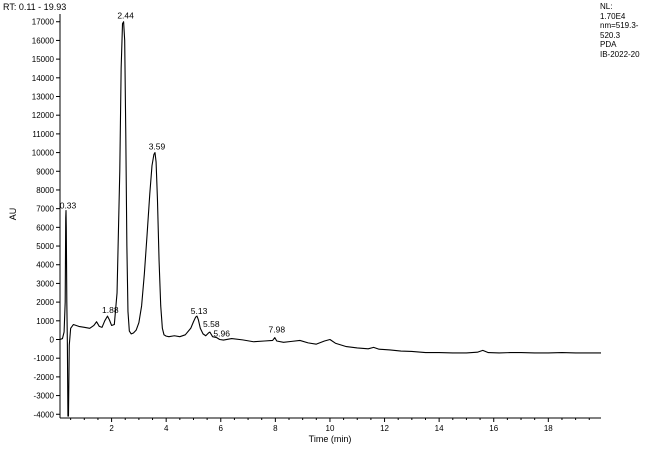 This screenshot has height=451, width=659. I want to click on y-tick-label: -4000, so click(44, 414).